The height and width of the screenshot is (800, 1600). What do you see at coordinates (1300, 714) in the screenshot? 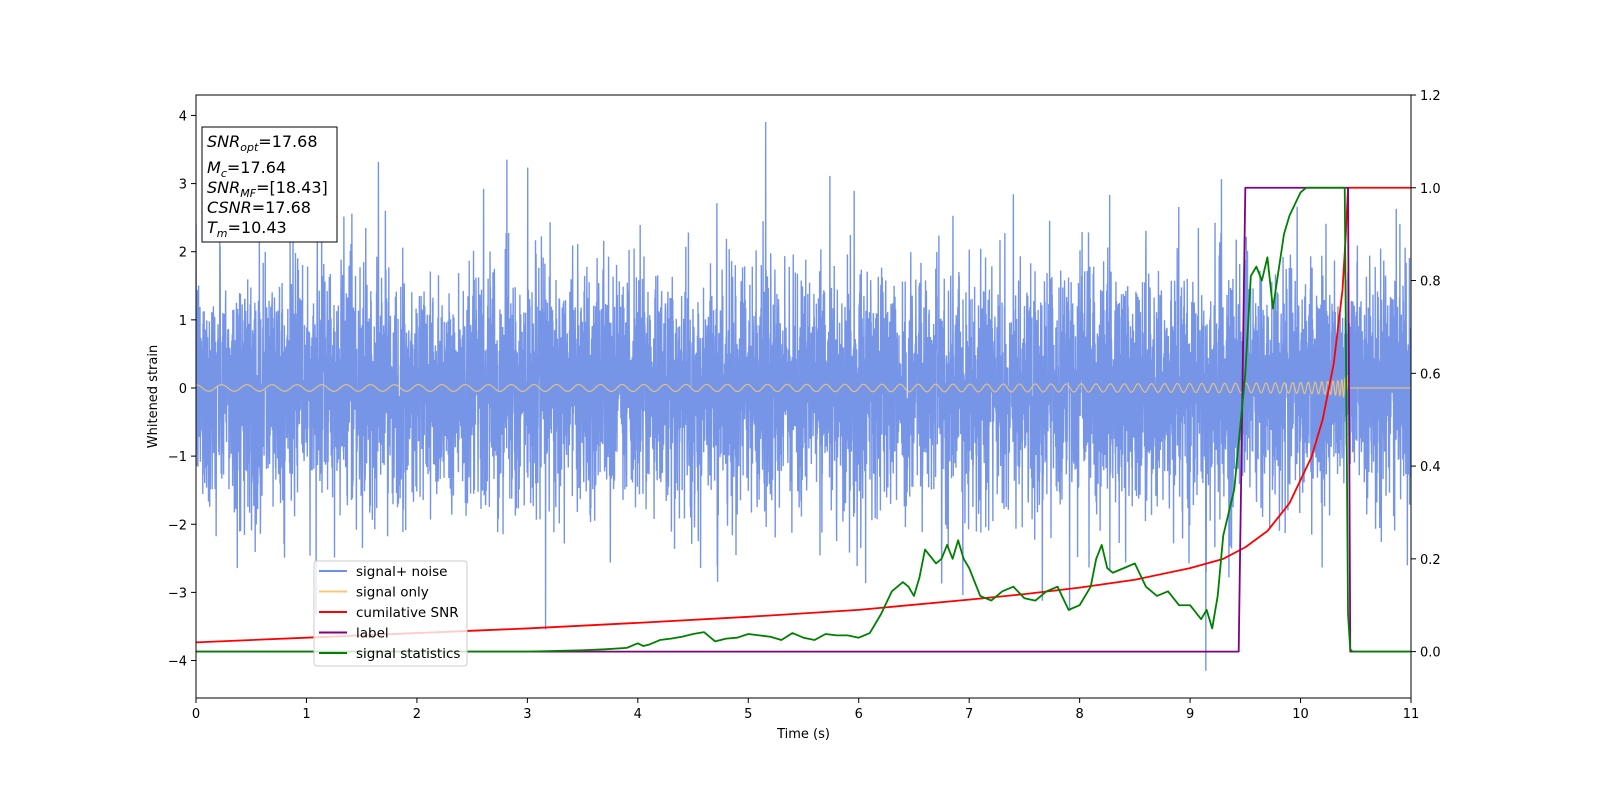
I see `x-tick-label: 10` at bounding box center [1300, 714].